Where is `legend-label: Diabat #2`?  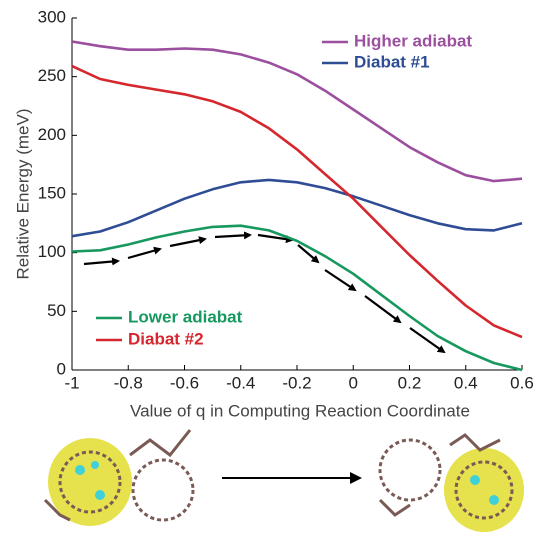 legend-label: Diabat #2 is located at coordinates (166, 338).